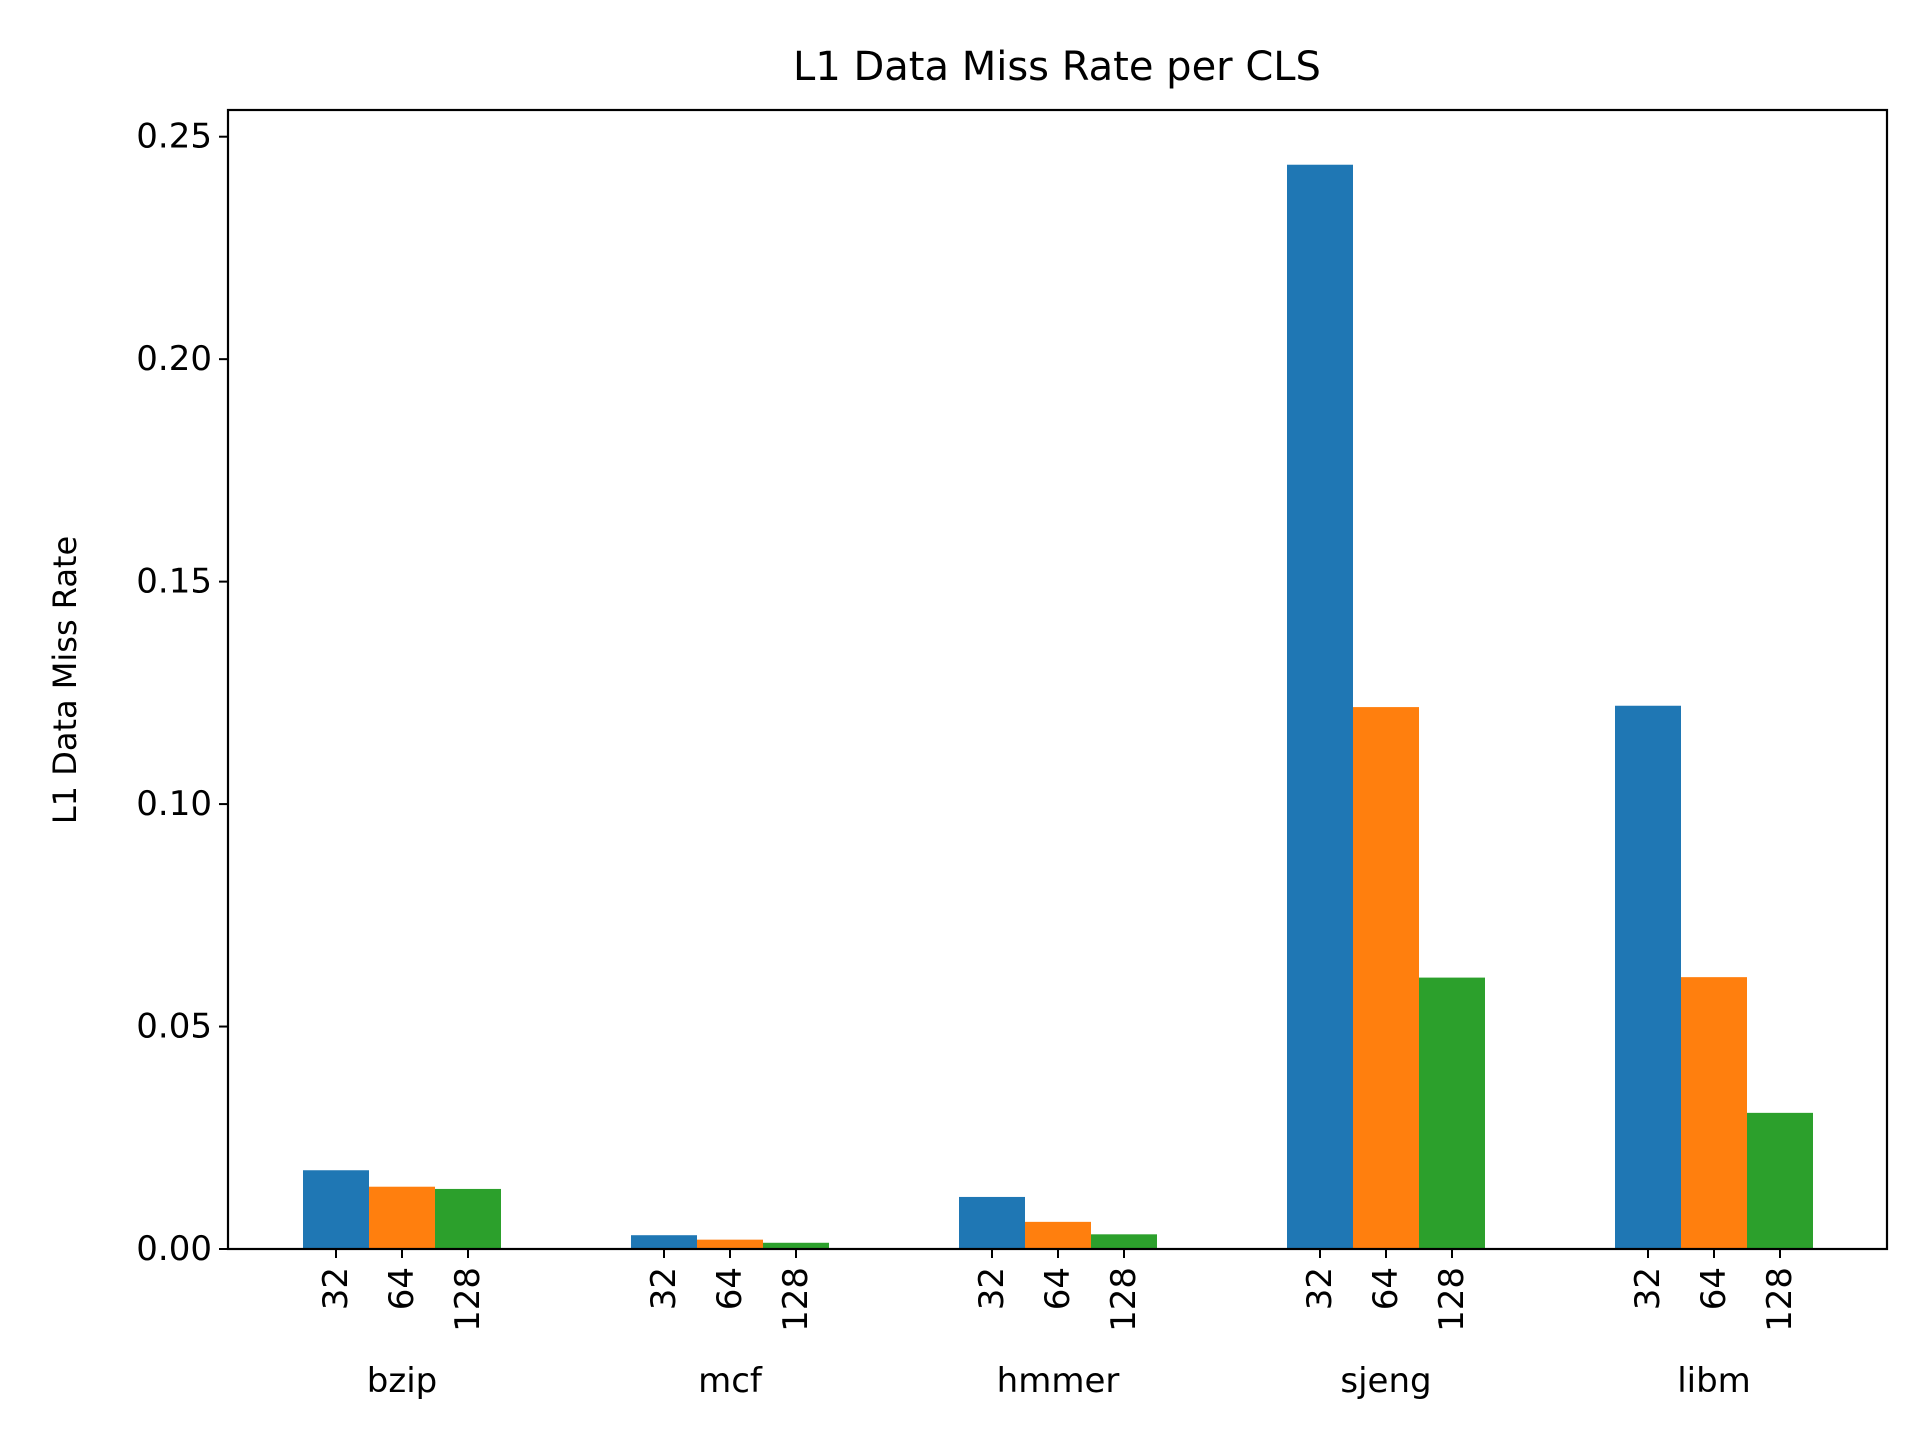 The height and width of the screenshot is (1440, 1920). What do you see at coordinates (1124, 1299) in the screenshot?
I see `x-sublabel-hmmer-128: 128` at bounding box center [1124, 1299].